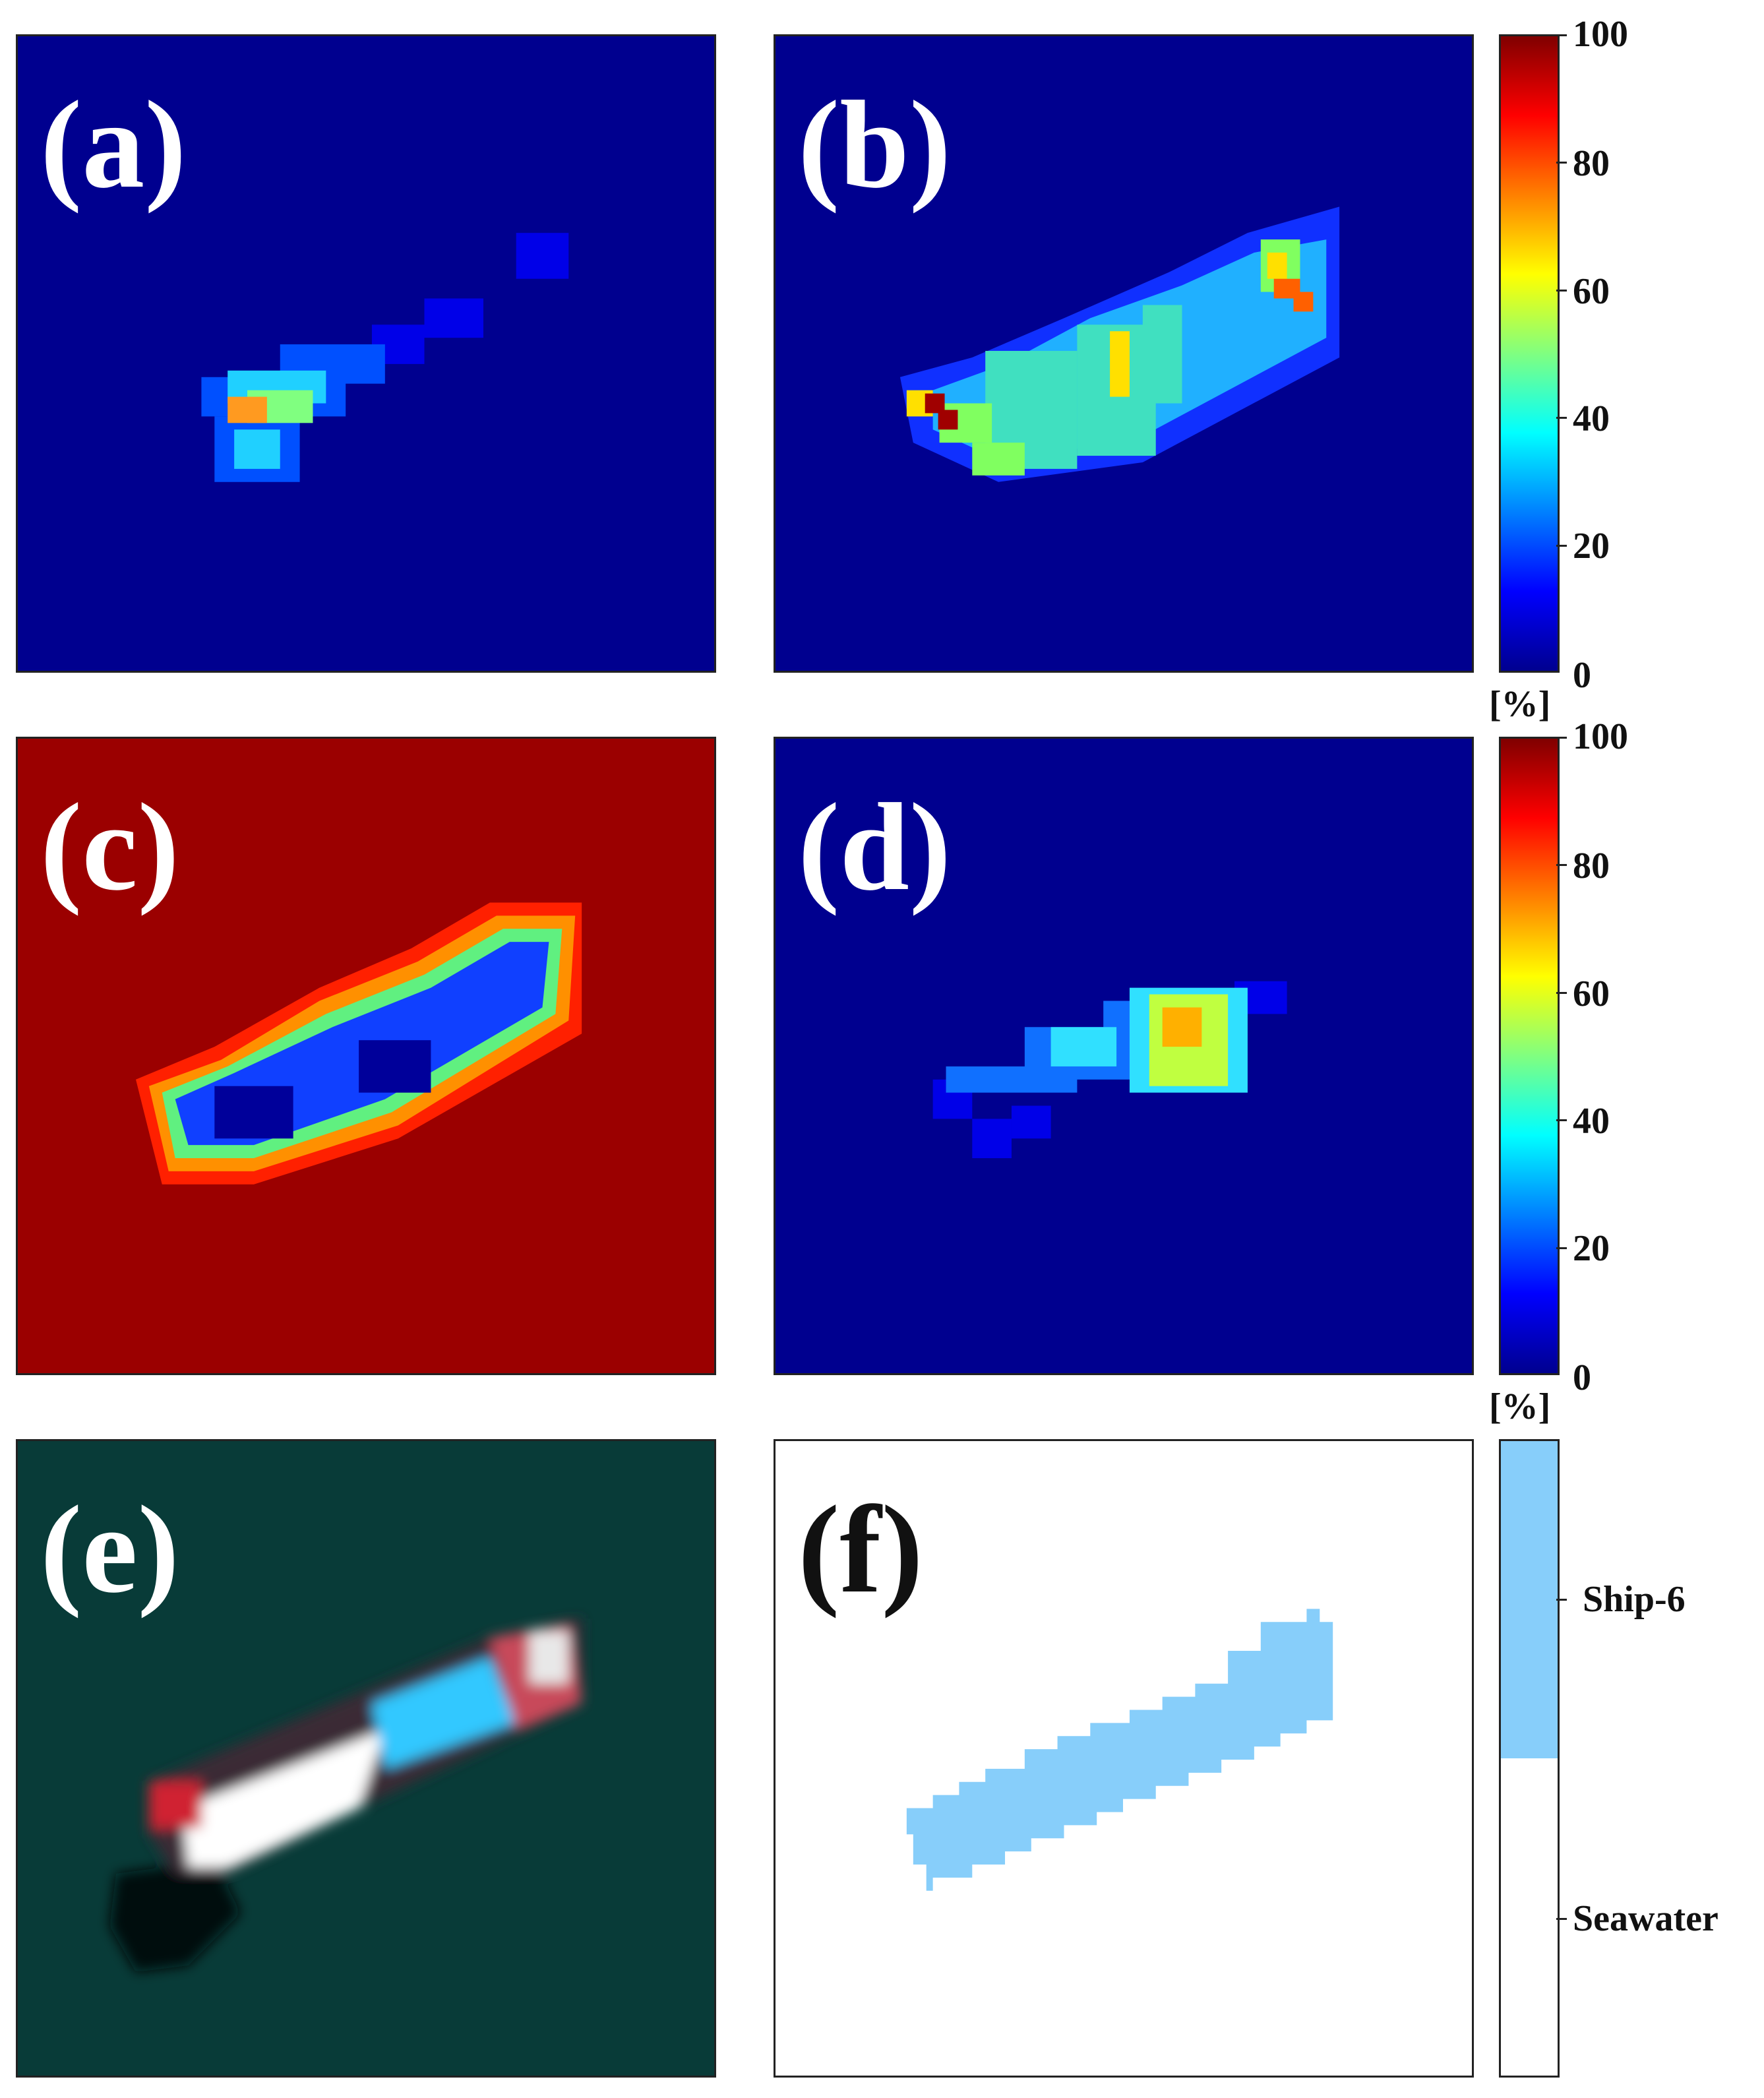  I want to click on abundance-map-c: (c), so click(366, 1056).